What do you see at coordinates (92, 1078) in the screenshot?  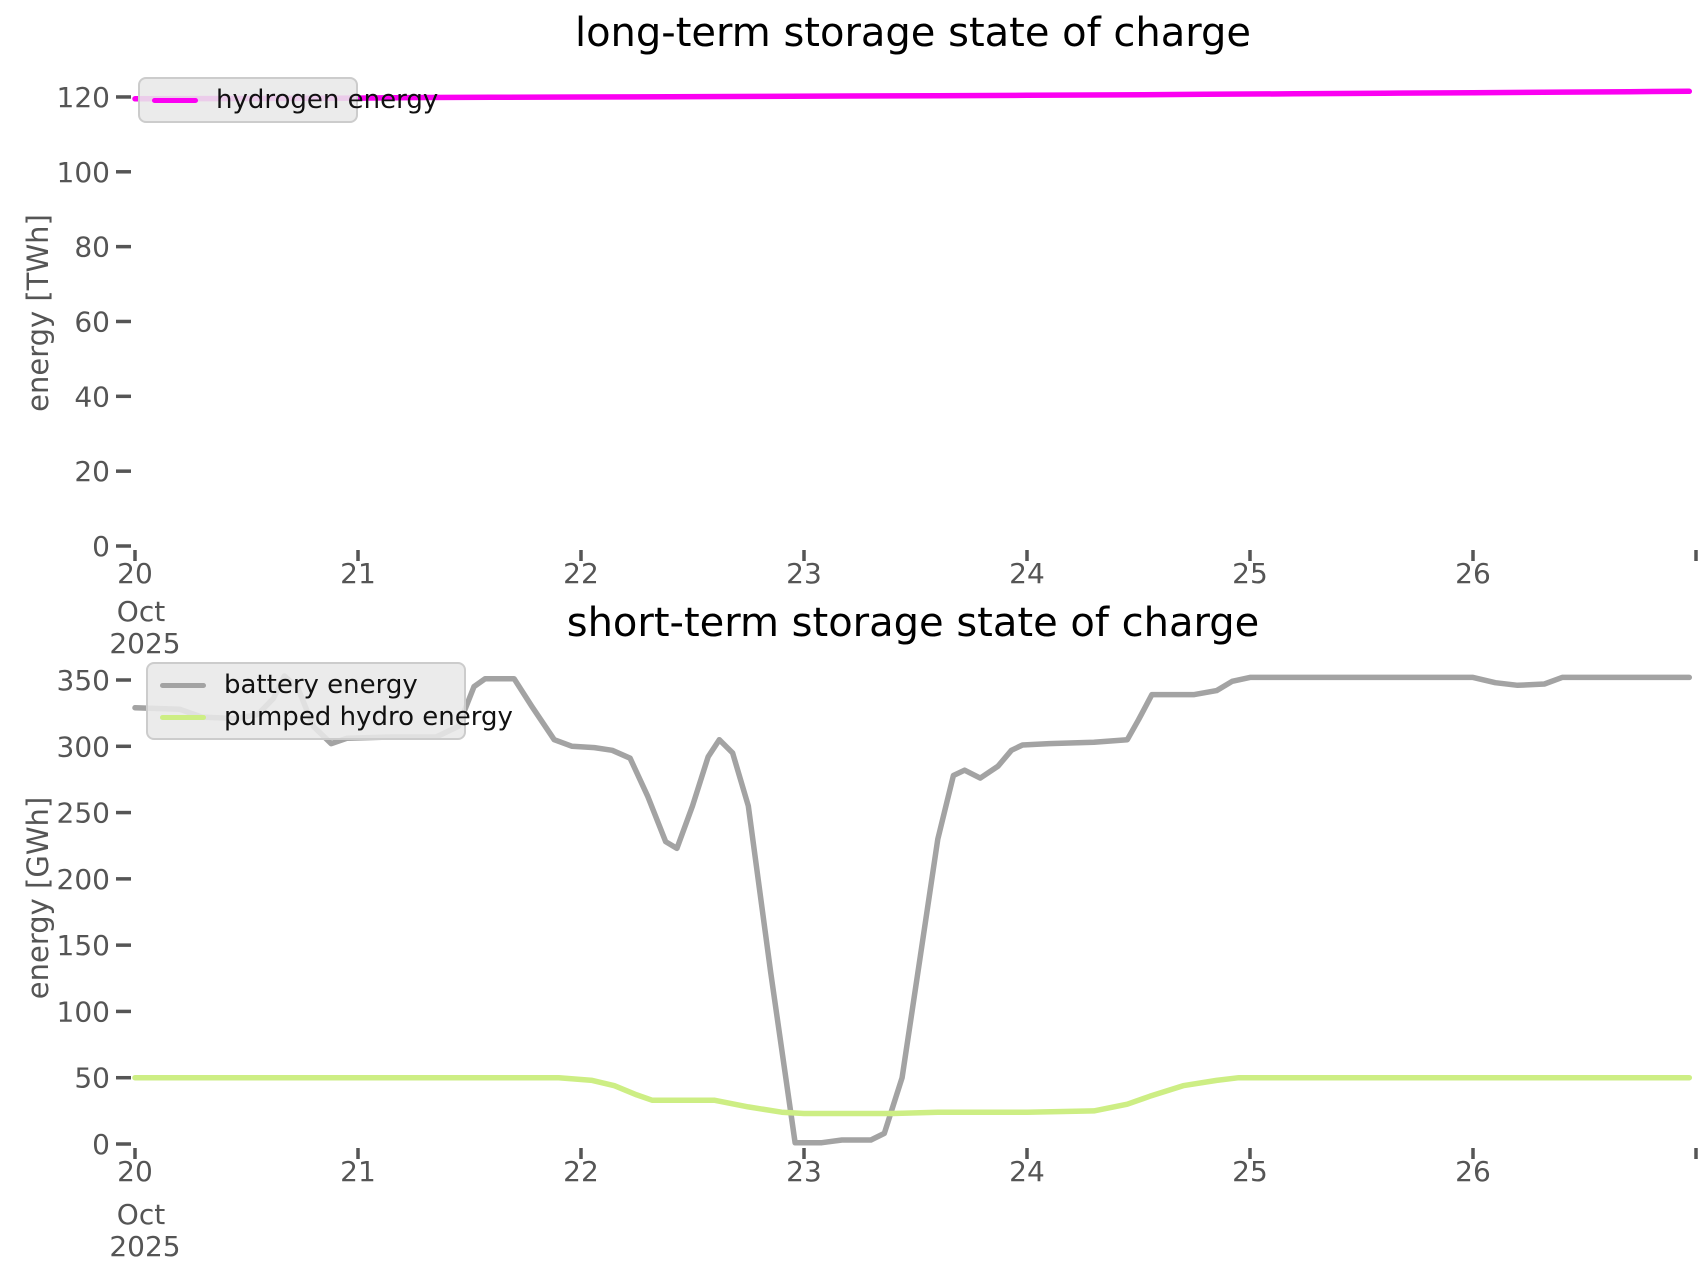 I see `y-tick-label: 50` at bounding box center [92, 1078].